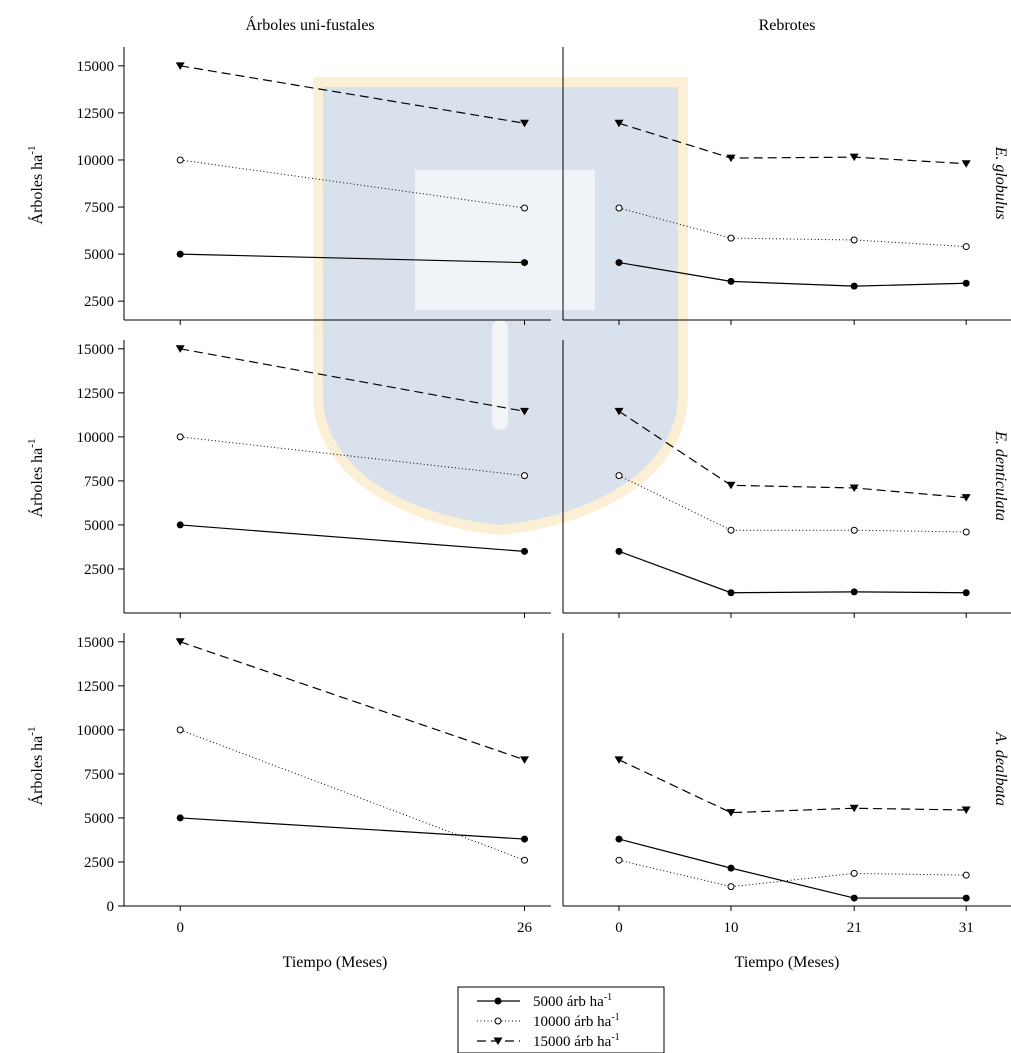 The image size is (1011, 1053). Describe the element at coordinates (111, 907) in the screenshot. I see `panel-r3c1-y-tick-label: 0` at that location.